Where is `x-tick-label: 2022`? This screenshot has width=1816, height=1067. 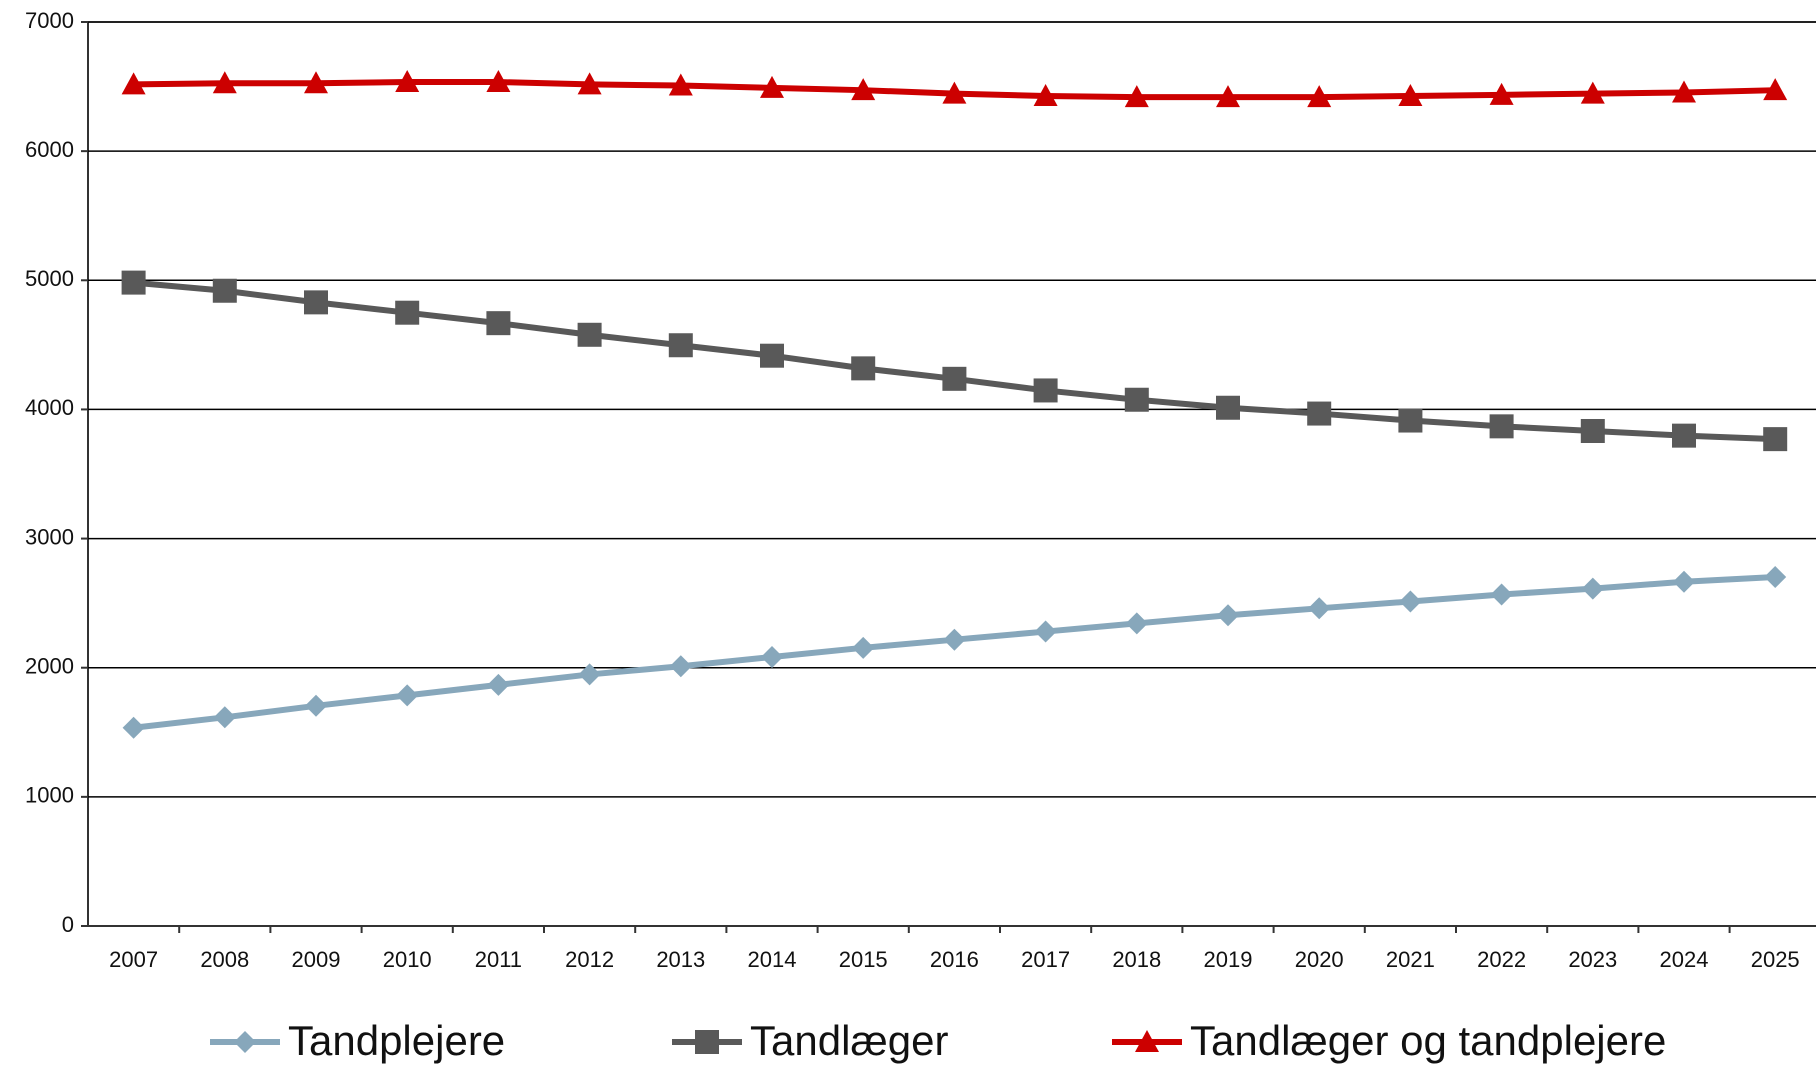 x-tick-label: 2022 is located at coordinates (1501, 959).